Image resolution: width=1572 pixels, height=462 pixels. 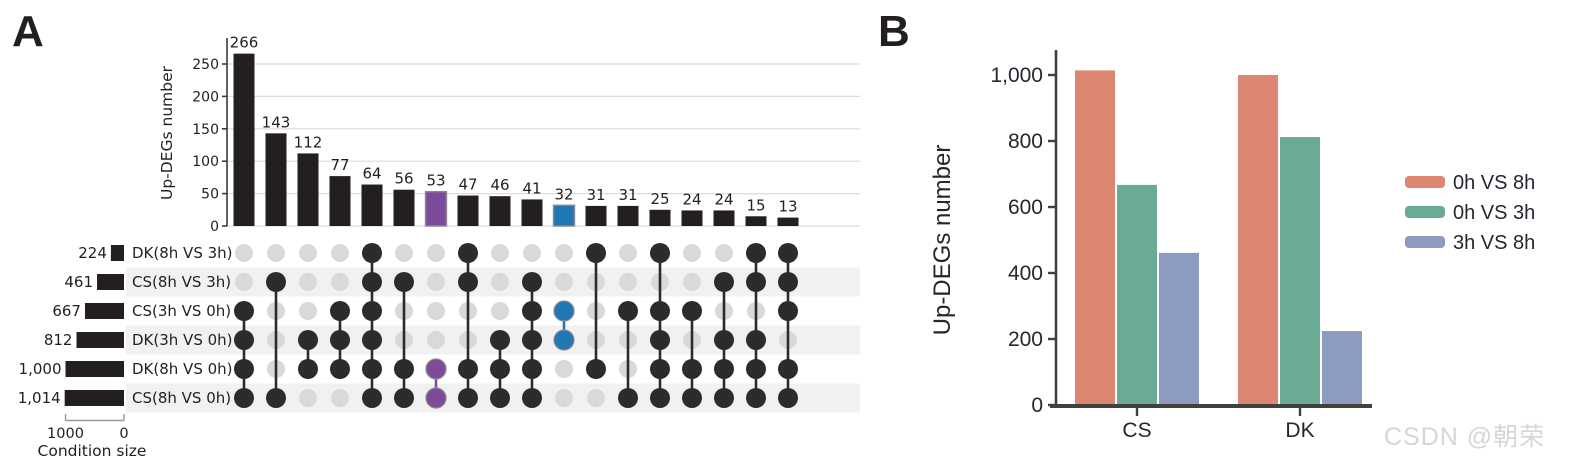 What do you see at coordinates (92, 253) in the screenshot?
I see `set-size-value: 224` at bounding box center [92, 253].